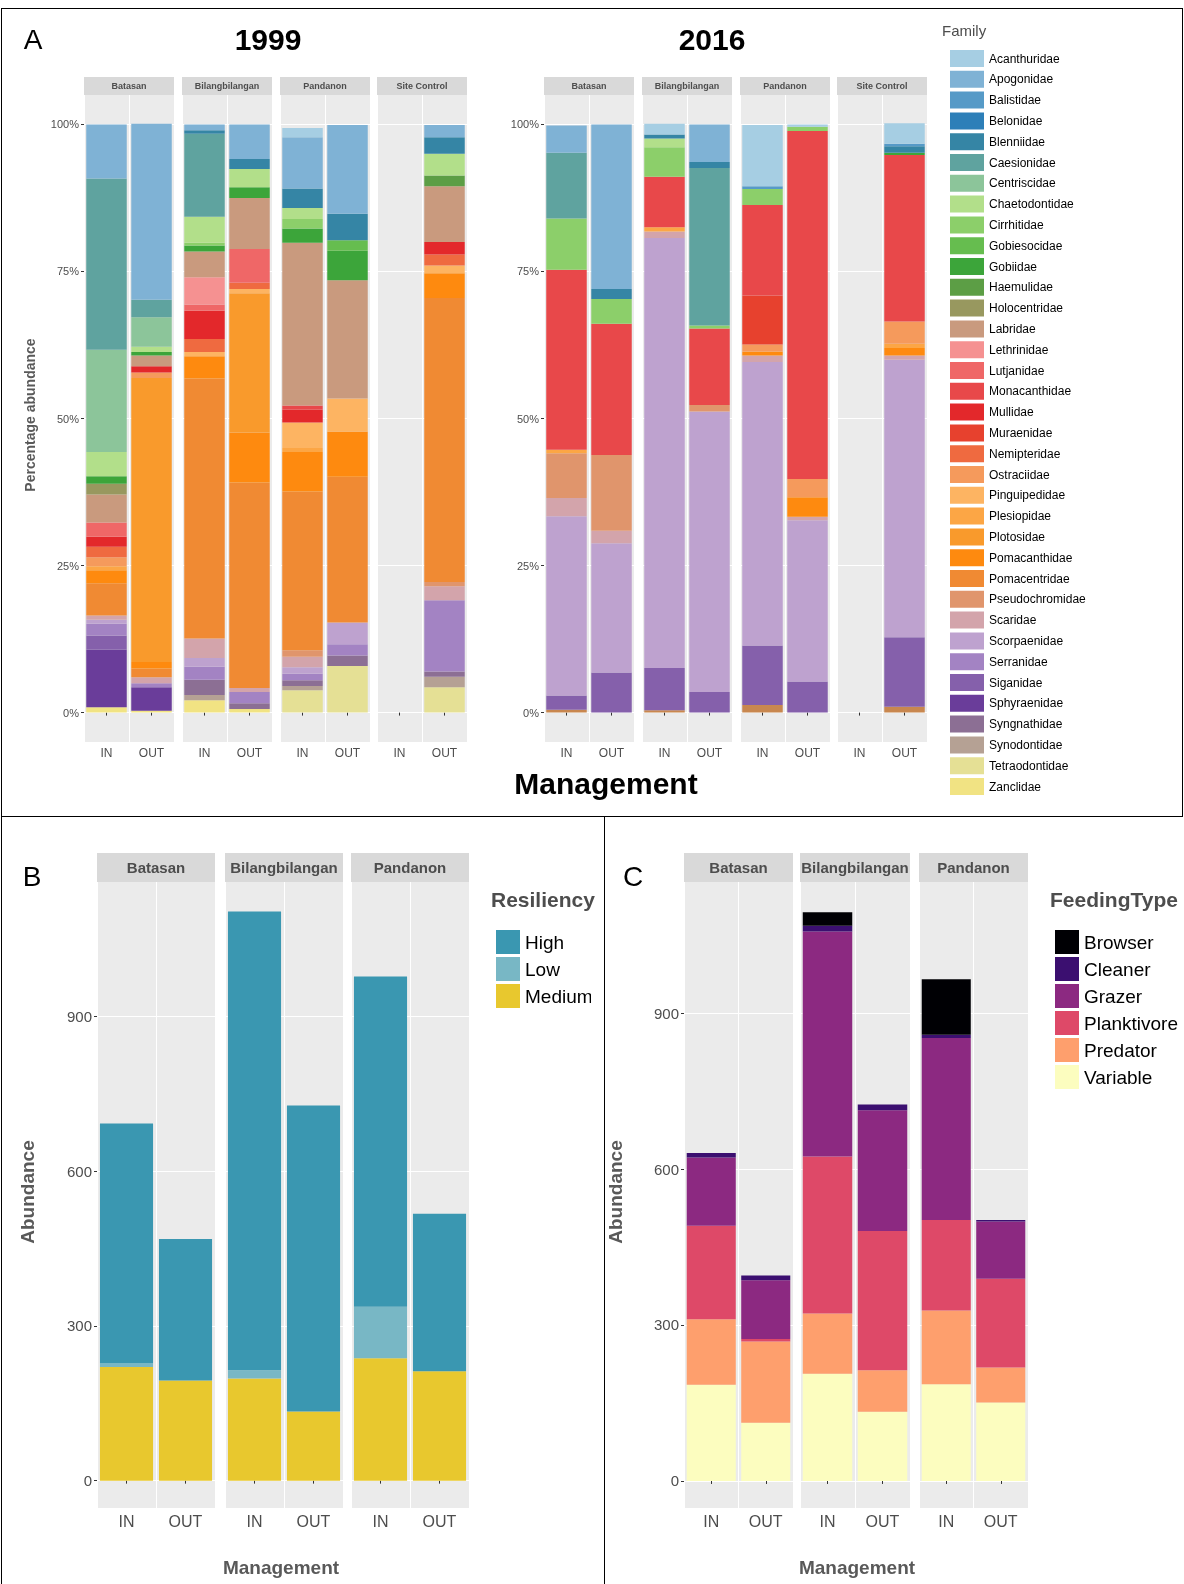  What do you see at coordinates (674, 1481) in the screenshot?
I see `y-tick-label: 0` at bounding box center [674, 1481].